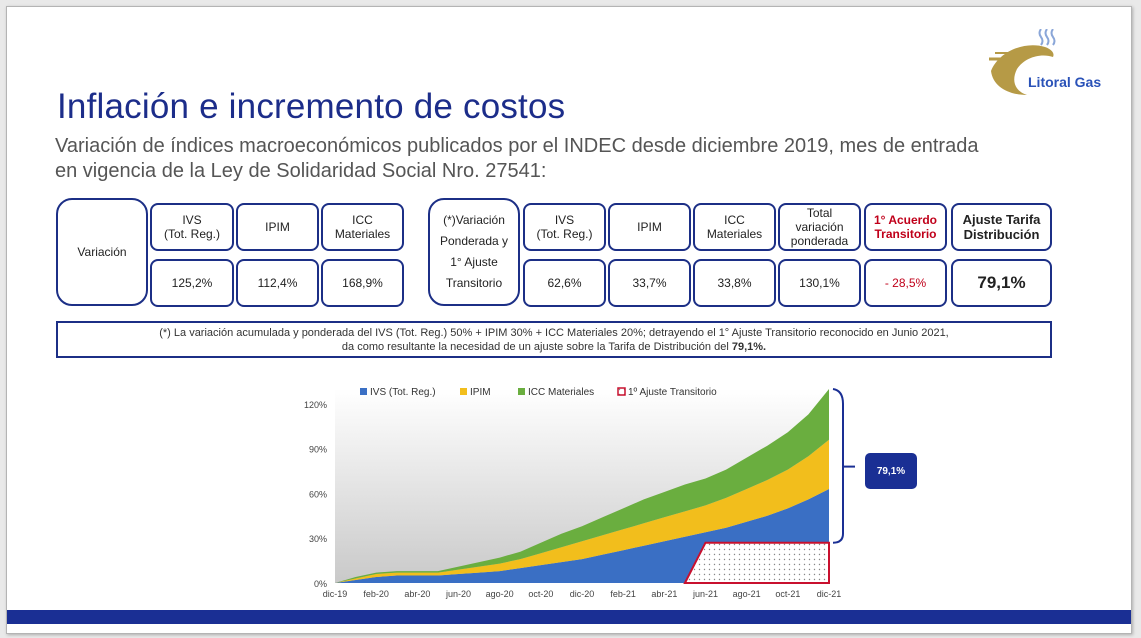 The width and height of the screenshot is (1141, 638). I want to click on y-tick-label: 0%, so click(320, 584).